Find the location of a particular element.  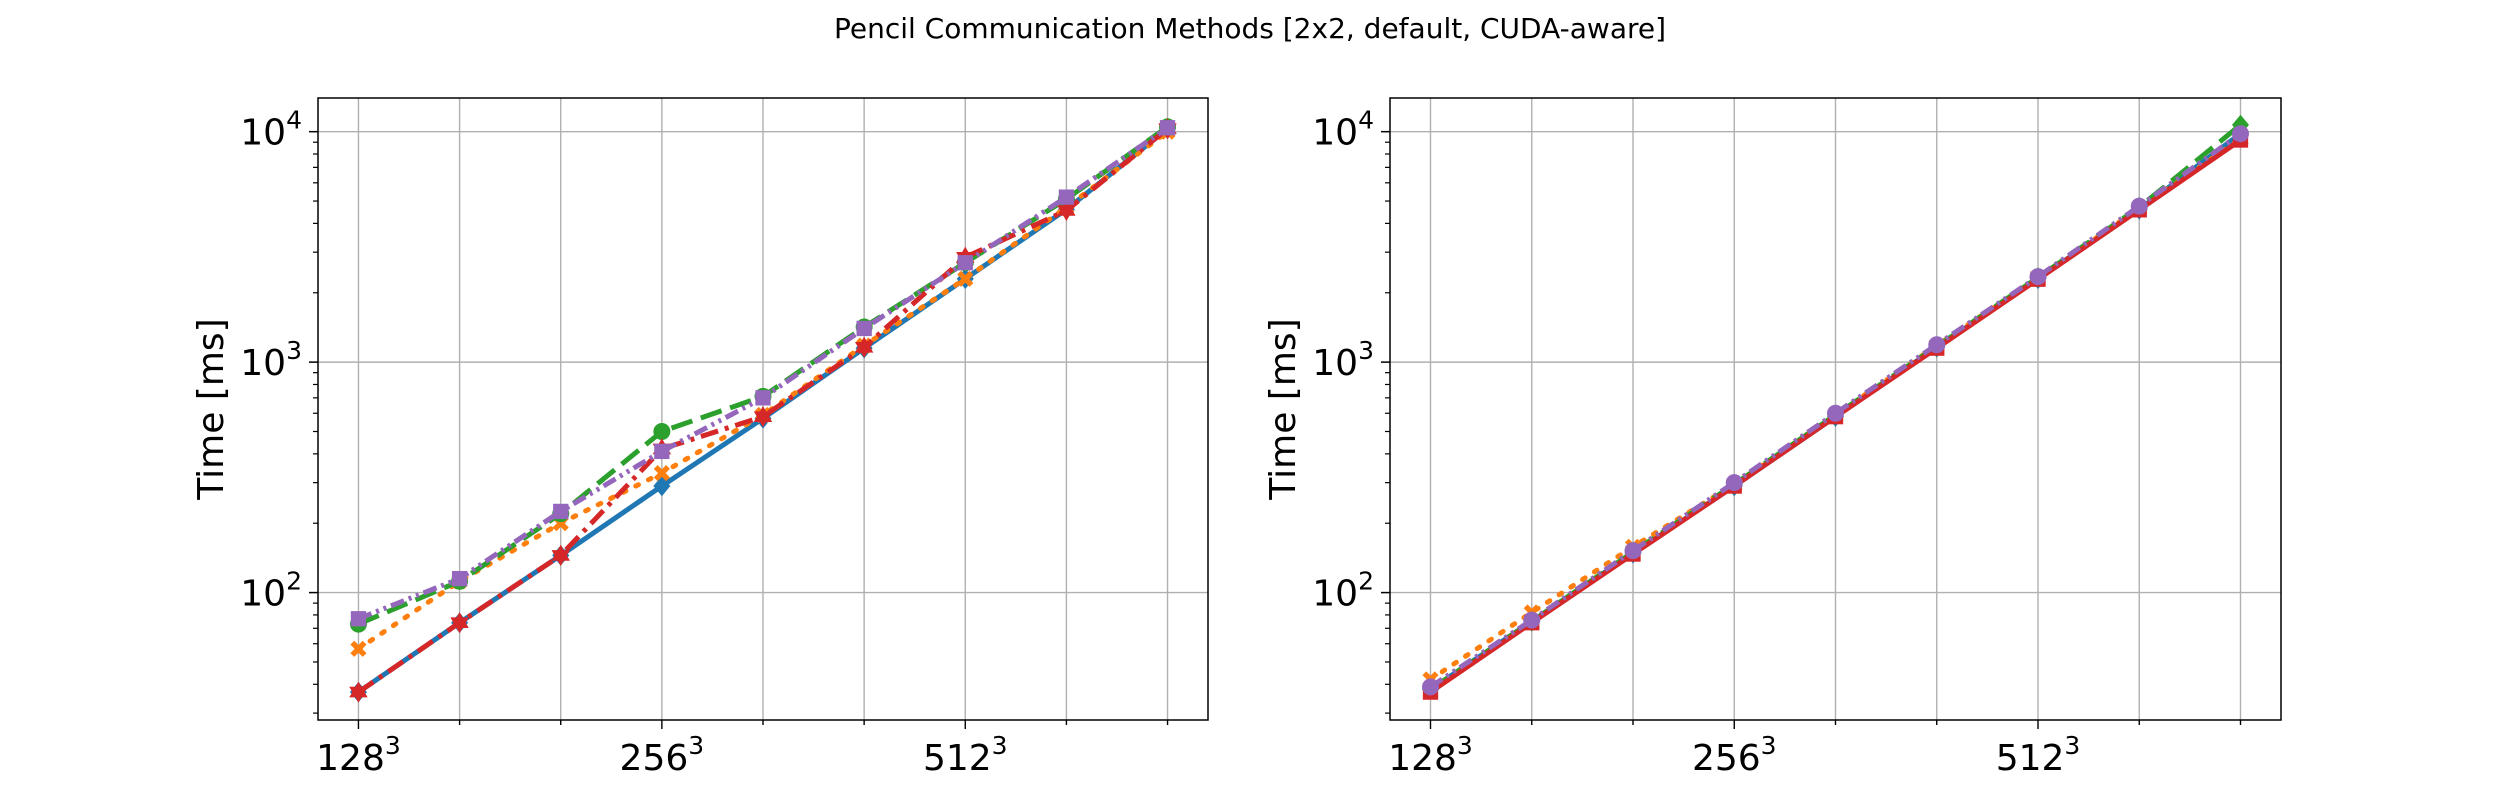

series-3-point is located at coordinates (662, 432).